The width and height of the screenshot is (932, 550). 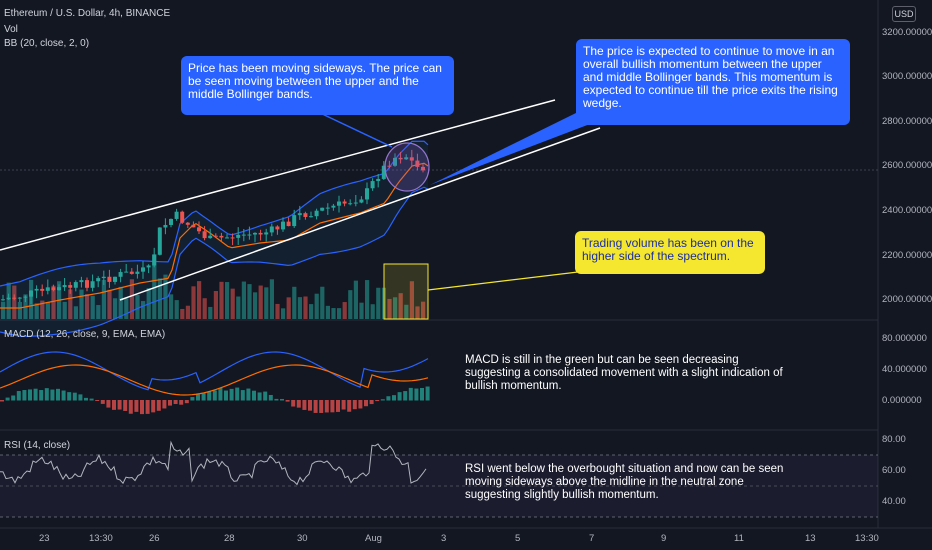 What do you see at coordinates (47, 43) in the screenshot?
I see `bb-legend: BB (20, close, 2, 0)` at bounding box center [47, 43].